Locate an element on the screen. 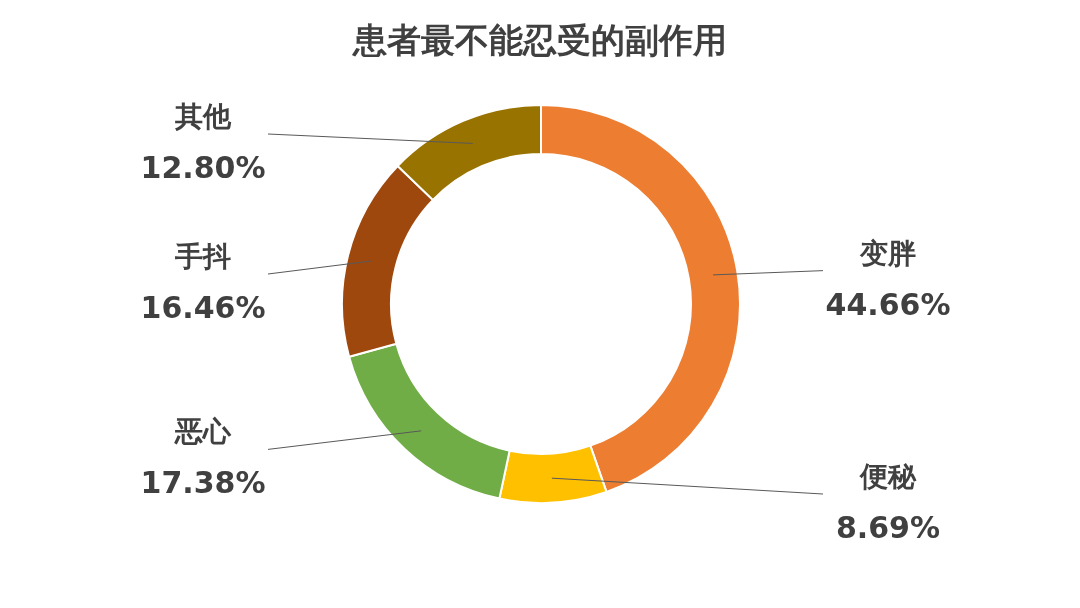  data-label: 16.46% is located at coordinates (203, 307).